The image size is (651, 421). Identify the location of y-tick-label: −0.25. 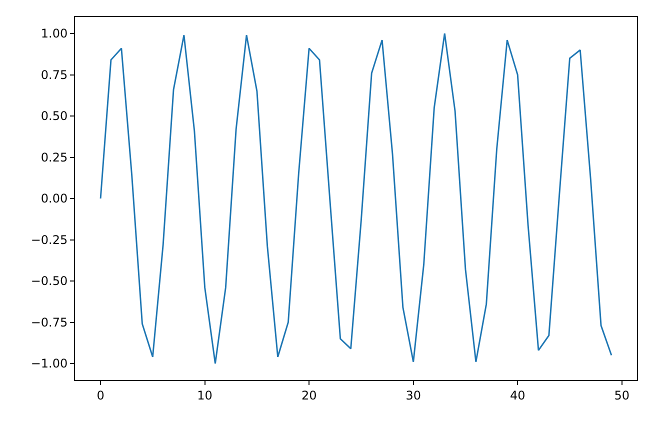
(49, 239).